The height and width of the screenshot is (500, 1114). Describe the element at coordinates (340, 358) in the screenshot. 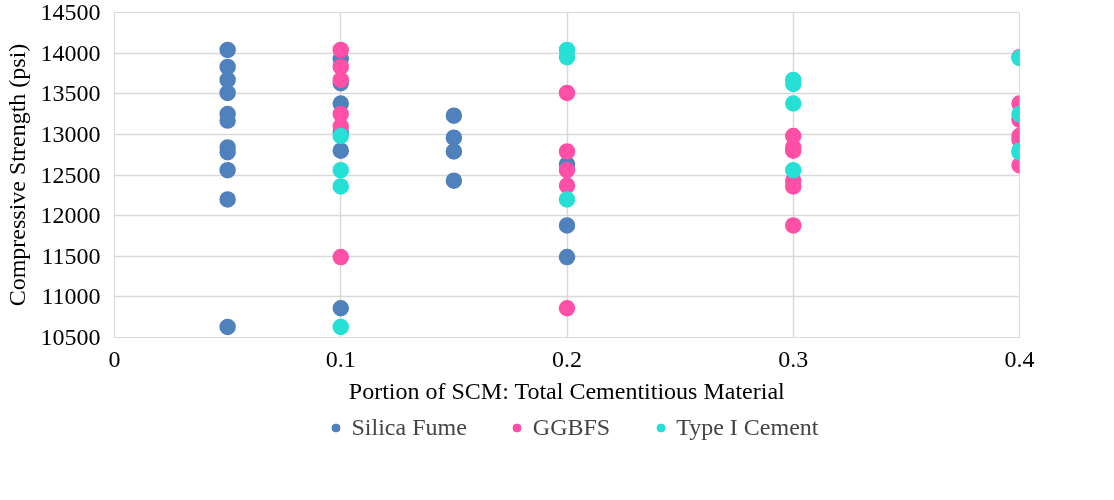

I see `x-tick-label: 0.1` at that location.